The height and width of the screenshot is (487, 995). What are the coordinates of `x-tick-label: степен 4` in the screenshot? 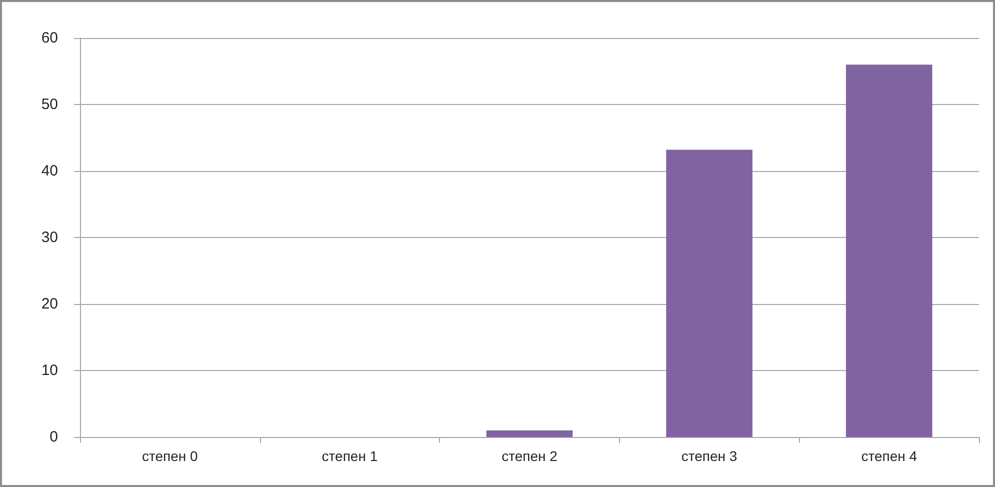 It's located at (889, 456).